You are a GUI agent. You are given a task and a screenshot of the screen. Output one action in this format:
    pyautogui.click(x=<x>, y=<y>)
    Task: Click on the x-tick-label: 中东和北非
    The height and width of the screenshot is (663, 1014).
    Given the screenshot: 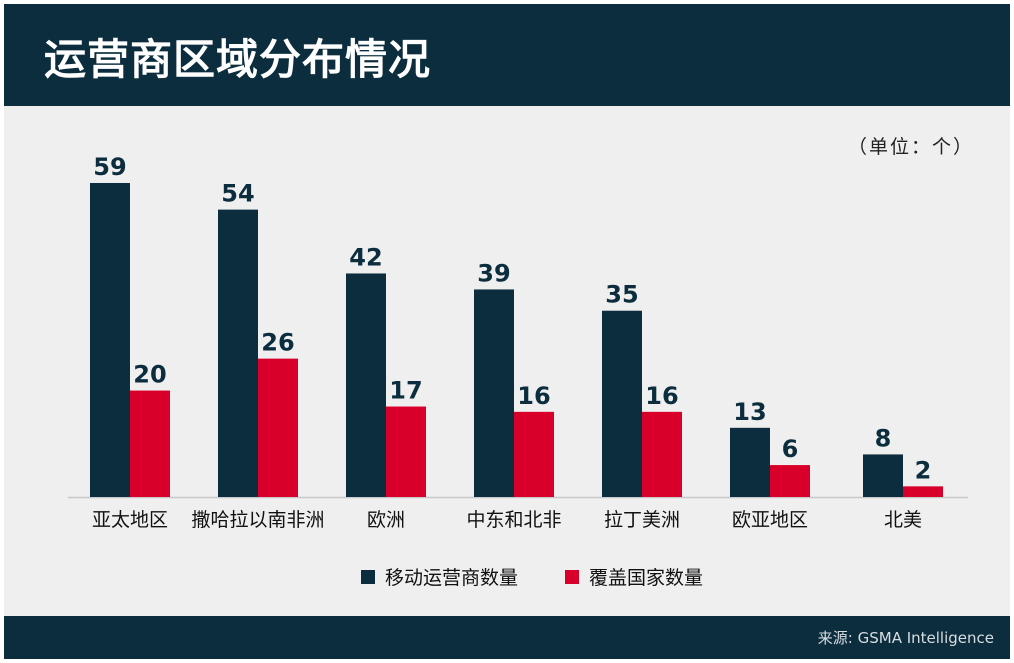 What is the action you would take?
    pyautogui.click(x=513, y=520)
    